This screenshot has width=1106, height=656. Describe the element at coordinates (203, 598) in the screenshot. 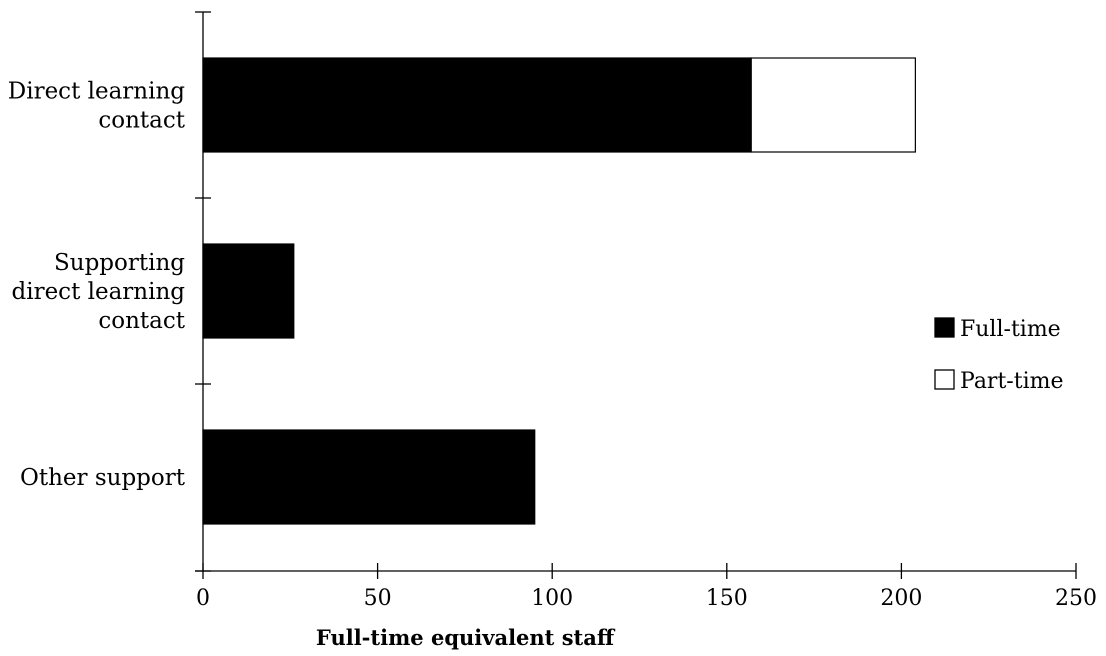

I see `x-tick-label-0: 0` at that location.